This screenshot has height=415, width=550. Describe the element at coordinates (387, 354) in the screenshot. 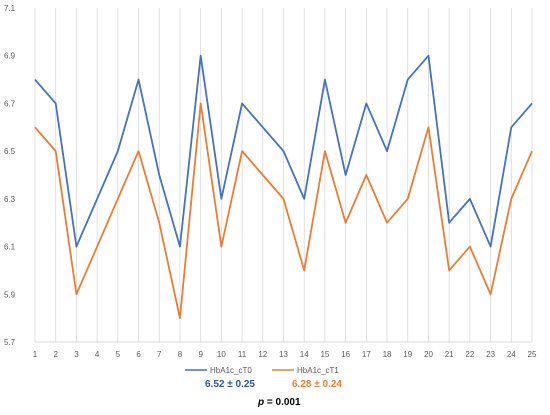

I see `x-tick-label: 18` at that location.